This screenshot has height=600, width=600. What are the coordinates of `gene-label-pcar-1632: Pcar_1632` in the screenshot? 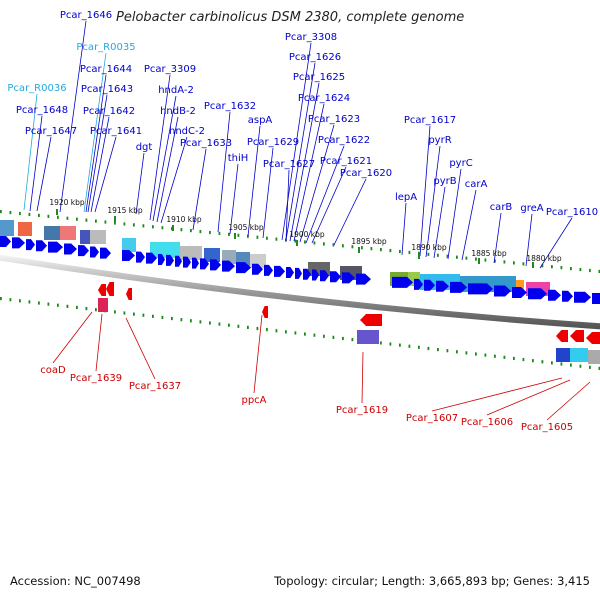 It's located at (230, 106).